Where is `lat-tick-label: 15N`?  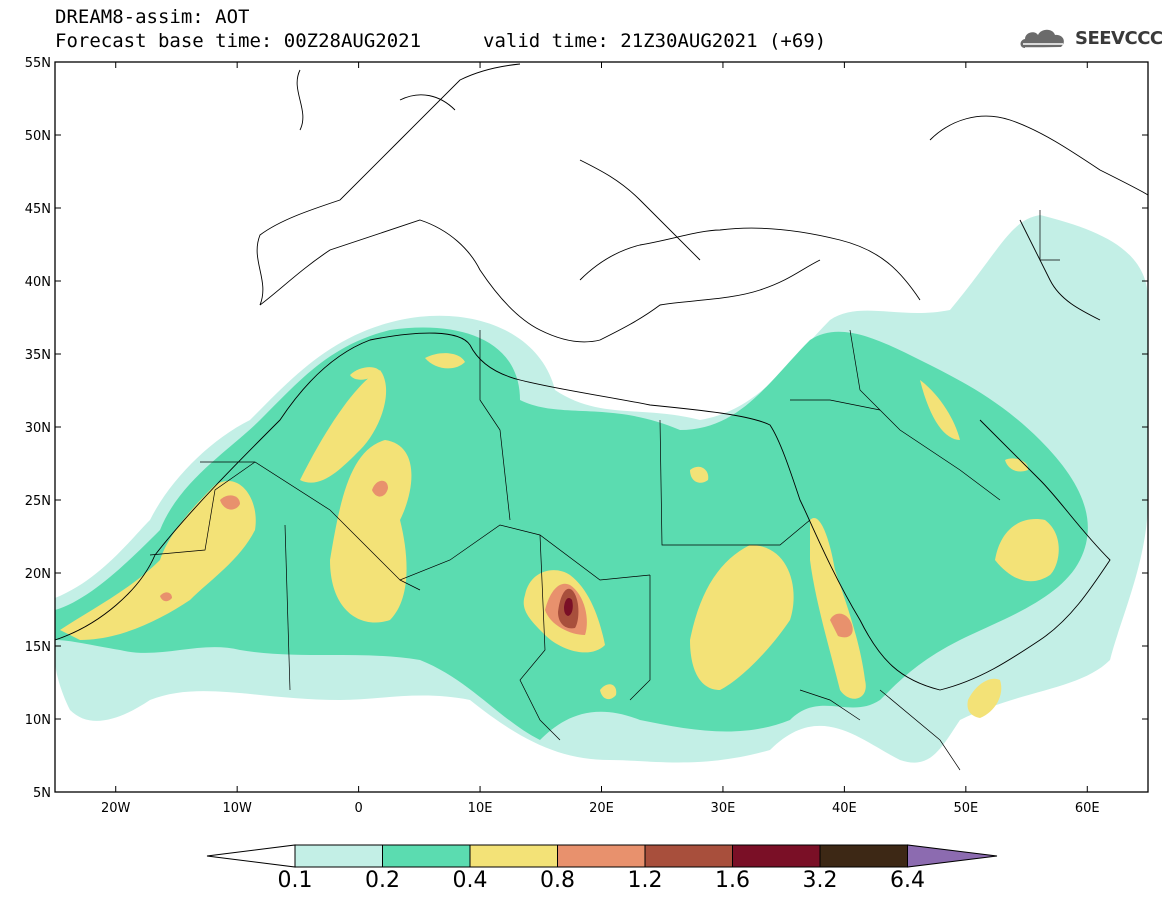 lat-tick-label: 15N is located at coordinates (38, 647).